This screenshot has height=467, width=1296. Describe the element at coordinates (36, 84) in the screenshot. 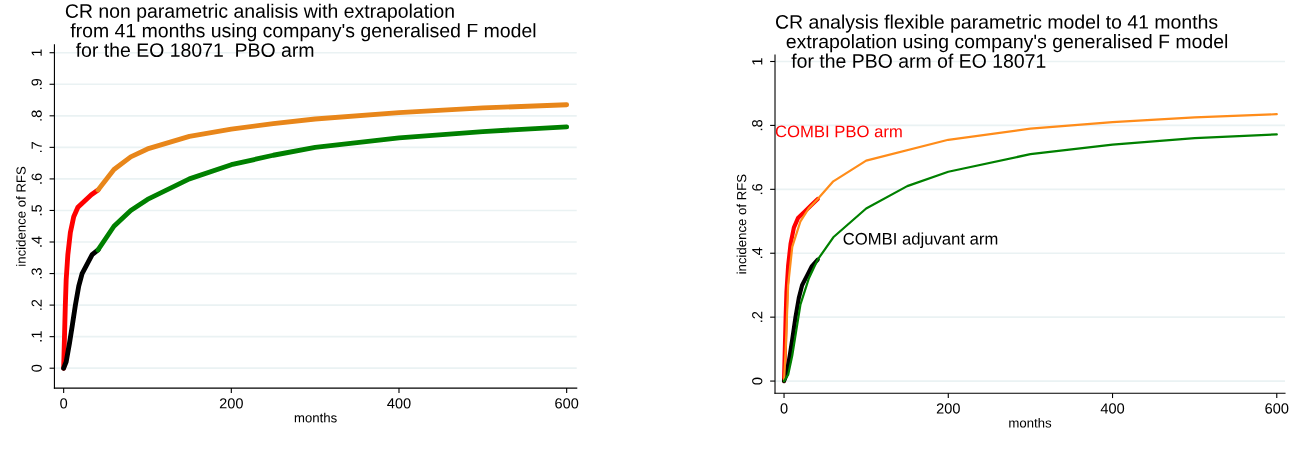

I see `y-tick-label: .9` at that location.